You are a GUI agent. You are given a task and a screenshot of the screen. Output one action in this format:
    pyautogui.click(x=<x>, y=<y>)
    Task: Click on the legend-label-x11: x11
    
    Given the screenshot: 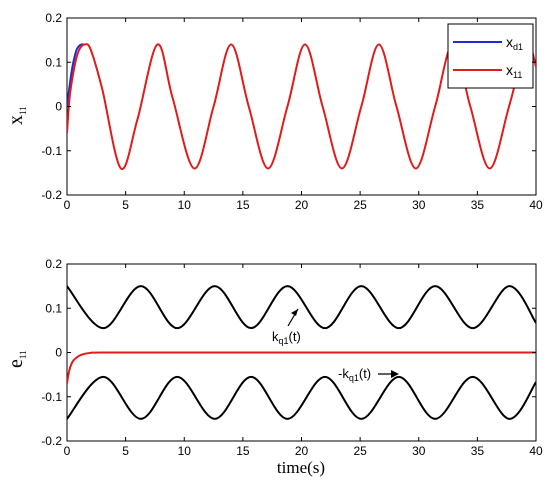 What is the action you would take?
    pyautogui.click(x=514, y=71)
    